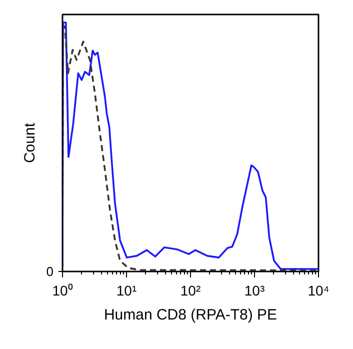  What do you see at coordinates (62, 290) in the screenshot?
I see `x-tick-label: 10⁰` at bounding box center [62, 290].